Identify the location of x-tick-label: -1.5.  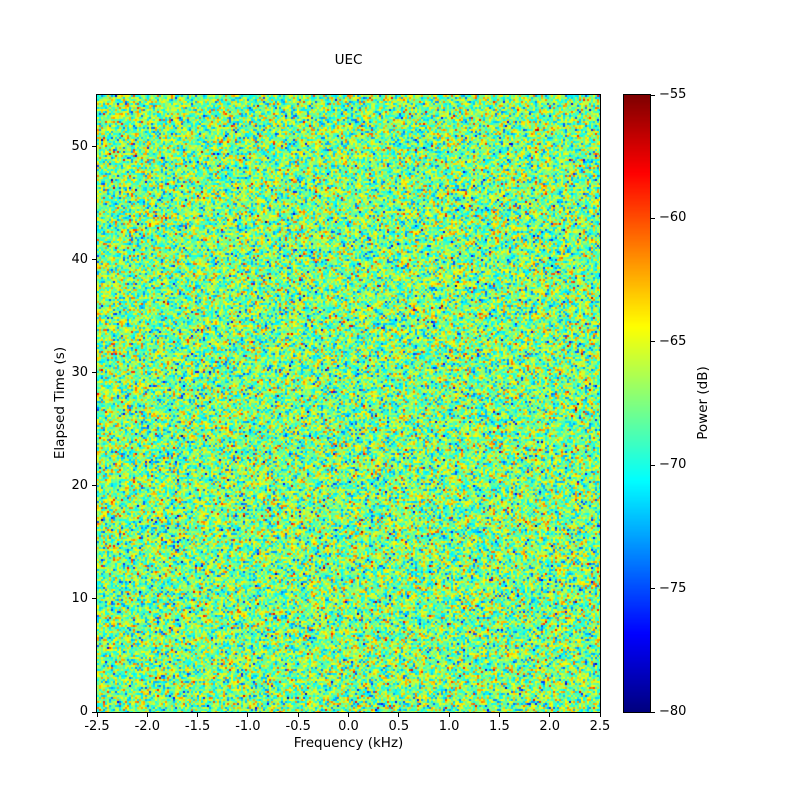
(197, 726).